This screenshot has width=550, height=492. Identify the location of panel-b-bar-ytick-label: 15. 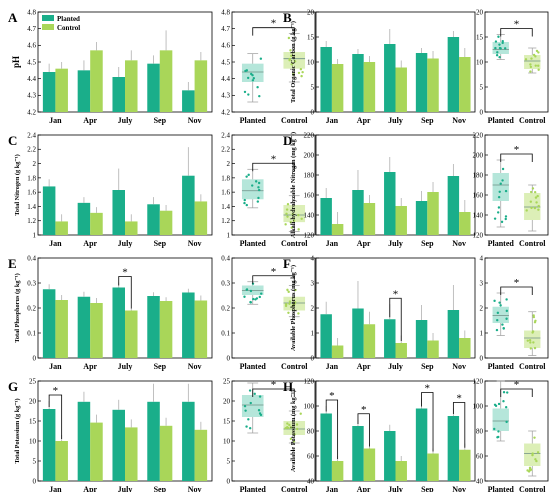
(311, 37).